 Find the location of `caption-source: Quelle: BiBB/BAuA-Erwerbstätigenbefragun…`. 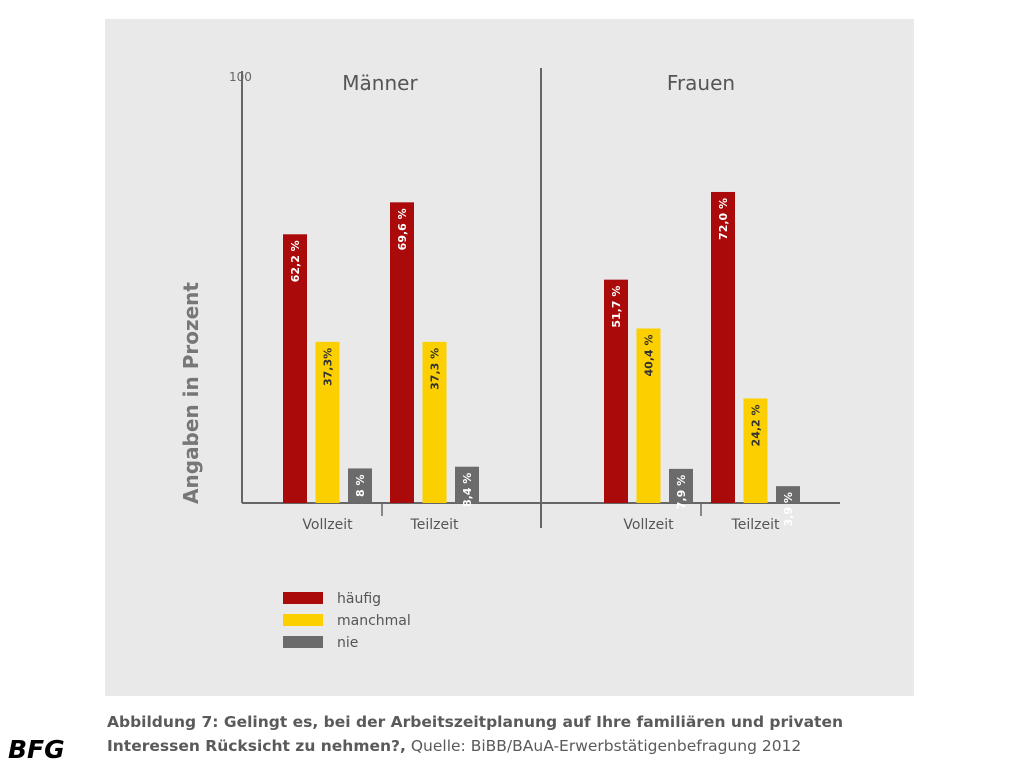

caption-source: Quelle: BiBB/BAuA-Erwerbstätigenbefragun… is located at coordinates (603, 746).